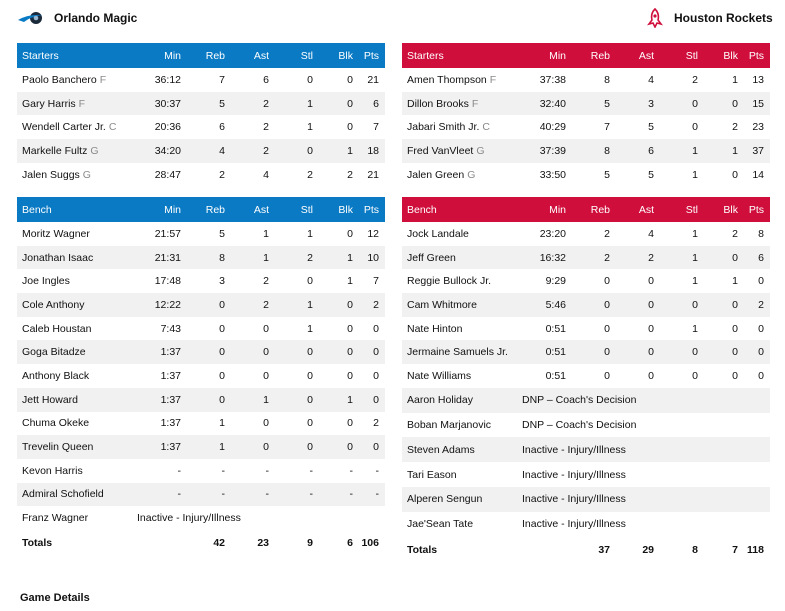 This screenshot has height=611, width=785. What do you see at coordinates (438, 233) in the screenshot?
I see `player-name: Jock Landale` at bounding box center [438, 233].